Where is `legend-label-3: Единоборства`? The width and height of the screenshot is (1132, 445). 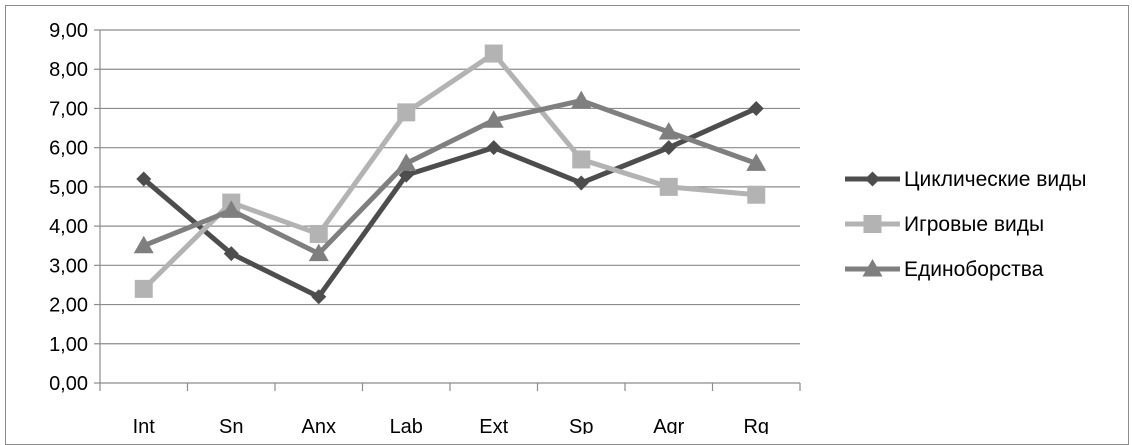 legend-label-3: Единоборства is located at coordinates (974, 269).